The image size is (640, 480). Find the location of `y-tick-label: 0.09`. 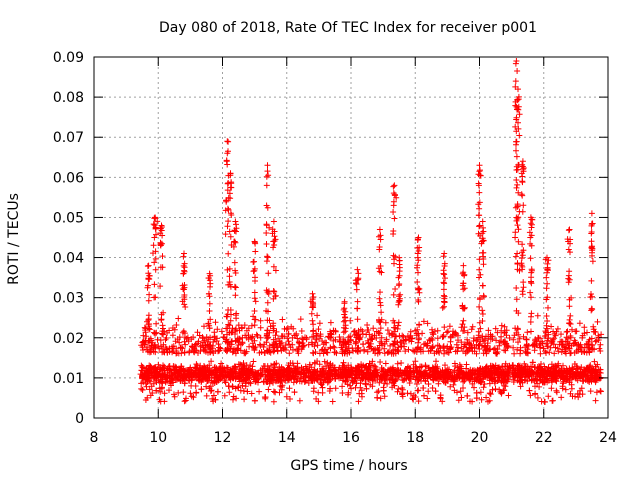

y-tick-label: 0.09 is located at coordinates (68, 58).